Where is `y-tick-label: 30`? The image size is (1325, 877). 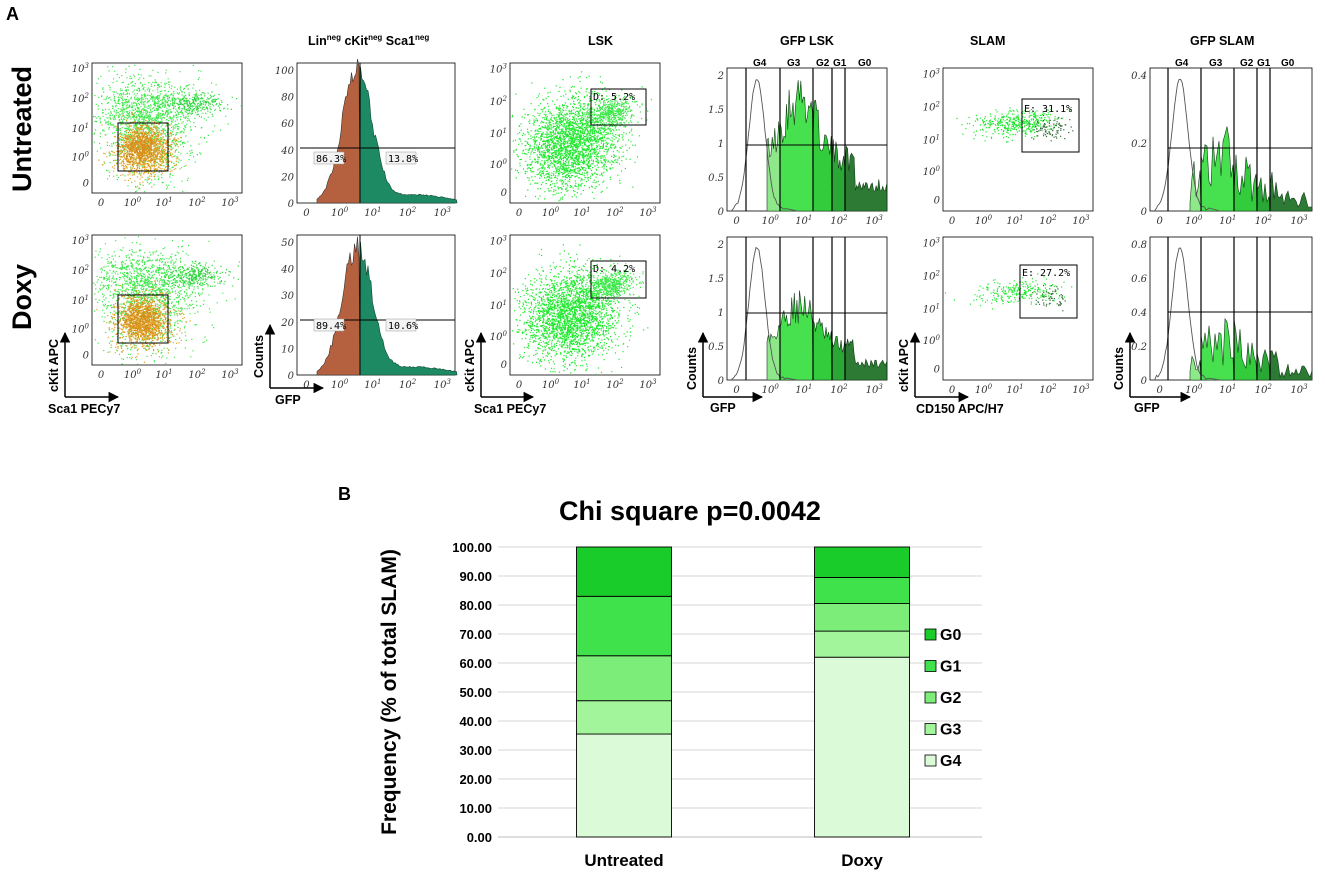 y-tick-label: 30 is located at coordinates (287, 296).